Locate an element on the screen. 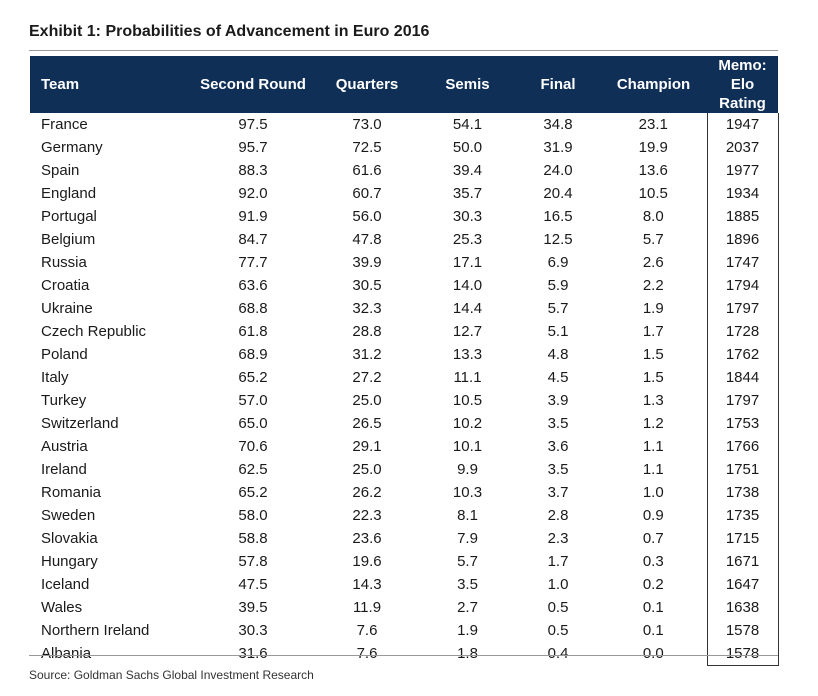  elo-rating-cell: 1753 is located at coordinates (742, 423).